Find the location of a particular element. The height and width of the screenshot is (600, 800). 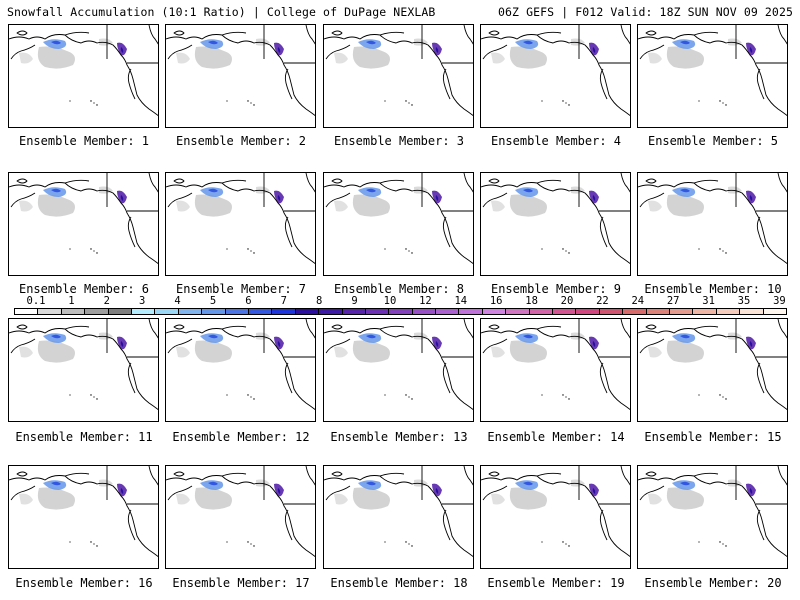

colorbar-tick-label: 22 is located at coordinates (602, 301).